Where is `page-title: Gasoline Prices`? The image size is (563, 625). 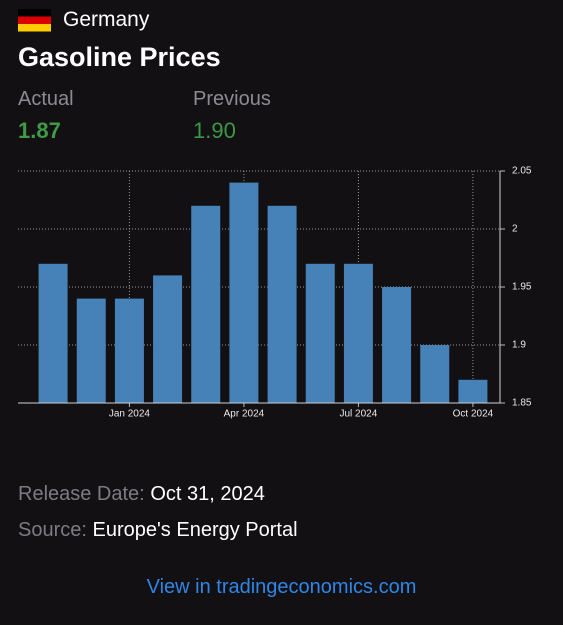
page-title: Gasoline Prices is located at coordinates (119, 57).